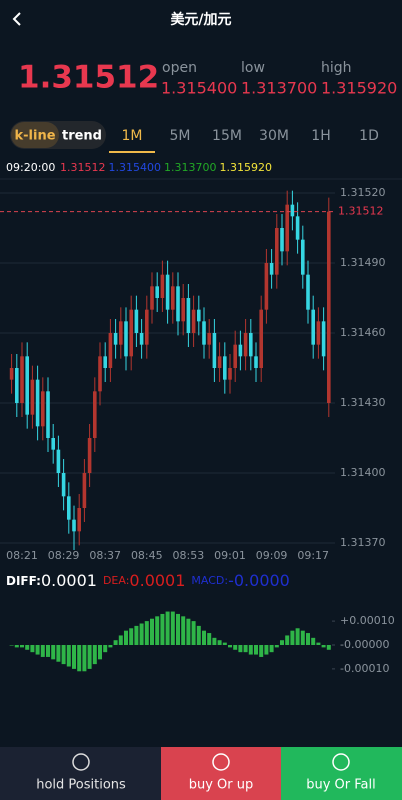  What do you see at coordinates (272, 555) in the screenshot?
I see `x-tick-label: 09:09` at bounding box center [272, 555].